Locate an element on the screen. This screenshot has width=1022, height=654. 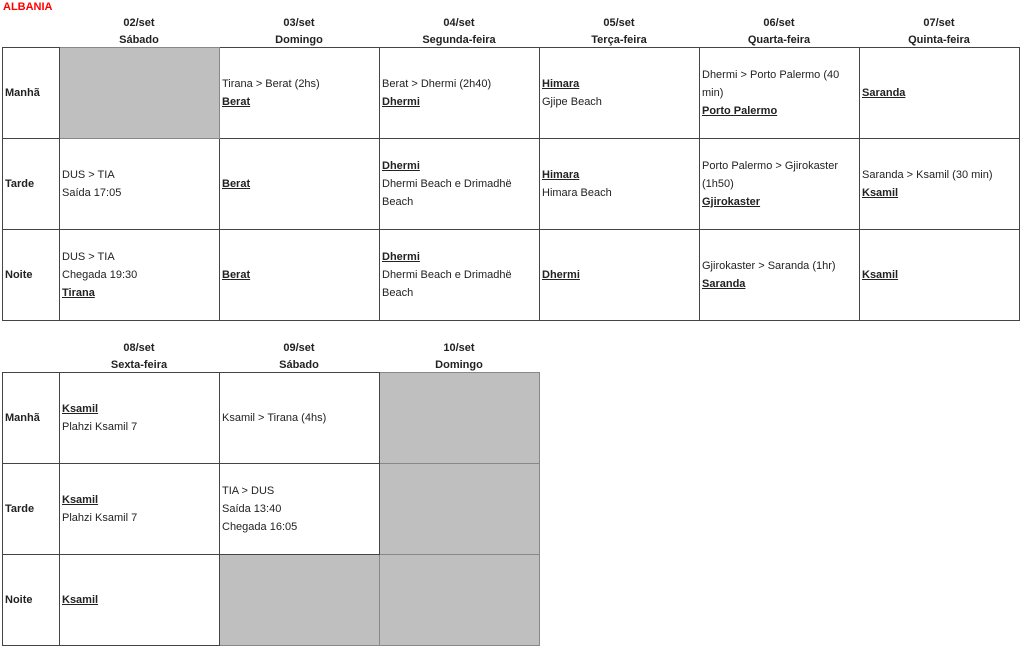
schedule-cell: TIA > DUS Saída 13:40 Chegada 16:05 is located at coordinates (299, 509).